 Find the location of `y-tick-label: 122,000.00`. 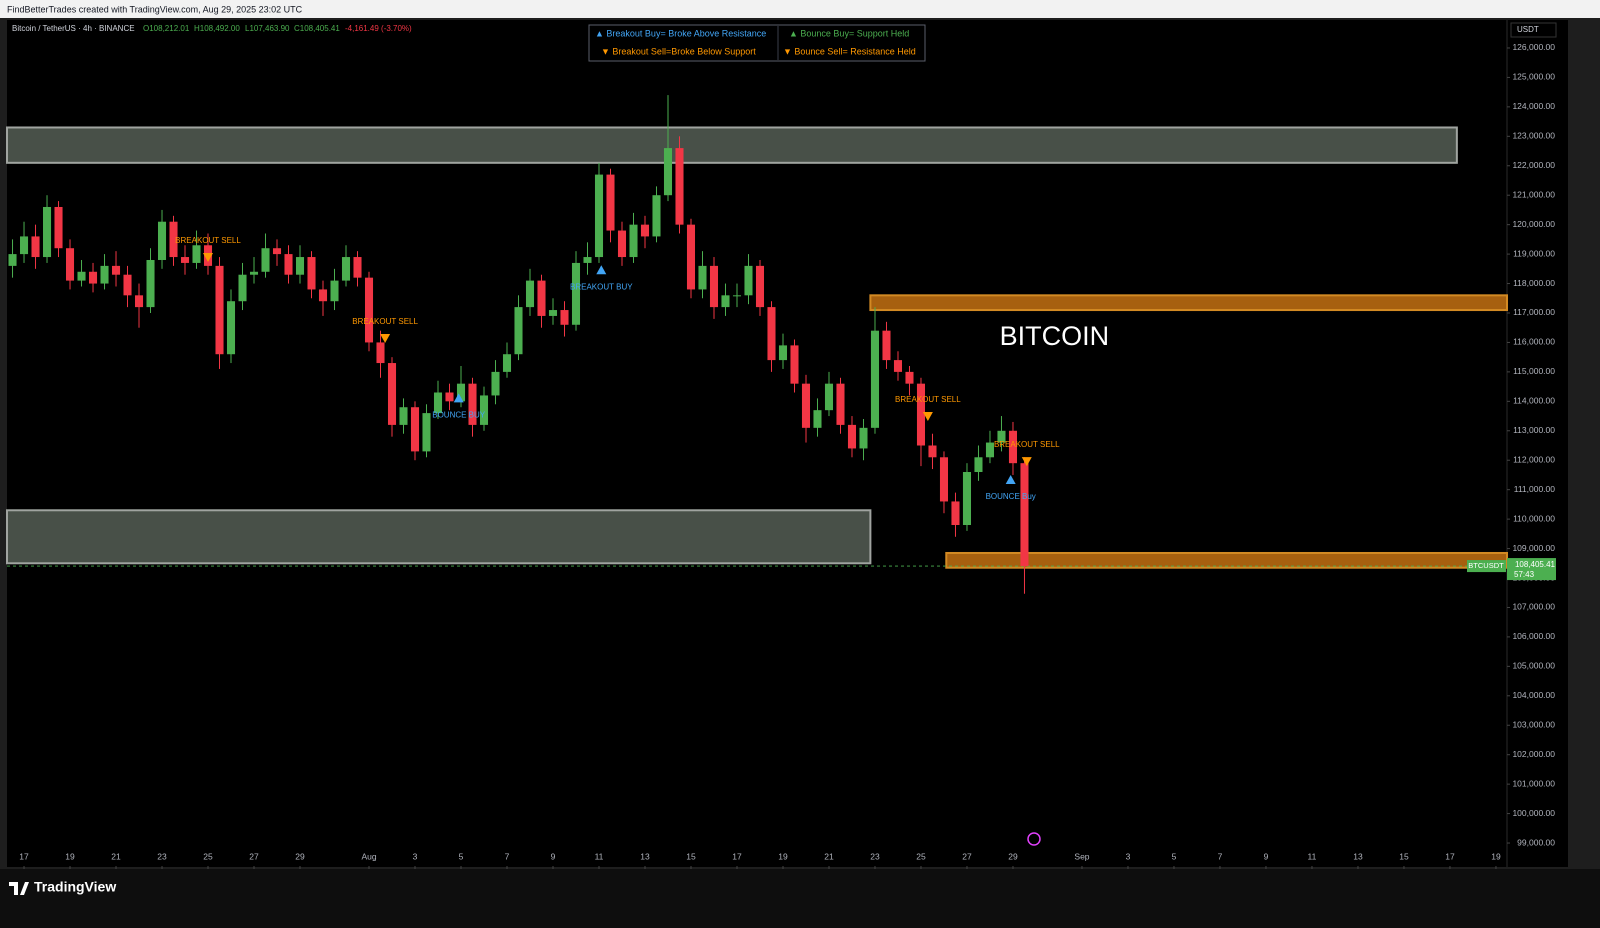

y-tick-label: 122,000.00 is located at coordinates (1533, 165).